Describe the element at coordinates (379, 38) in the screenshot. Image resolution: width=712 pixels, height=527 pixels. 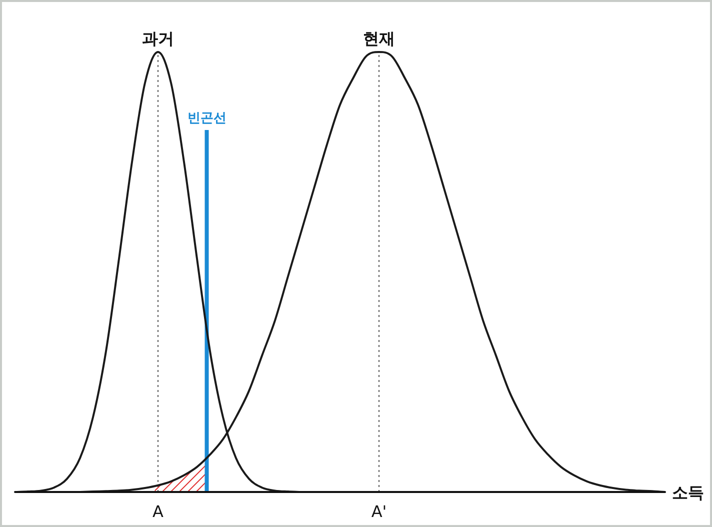
I see `series-label: 현재` at that location.